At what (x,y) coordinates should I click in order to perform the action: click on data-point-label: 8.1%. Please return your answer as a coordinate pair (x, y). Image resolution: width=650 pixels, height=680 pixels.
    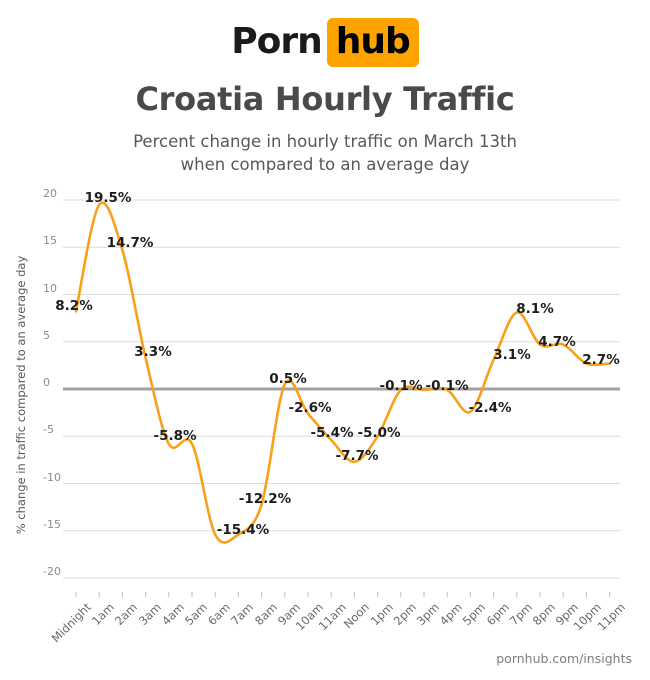
    Looking at the image, I should click on (535, 309).